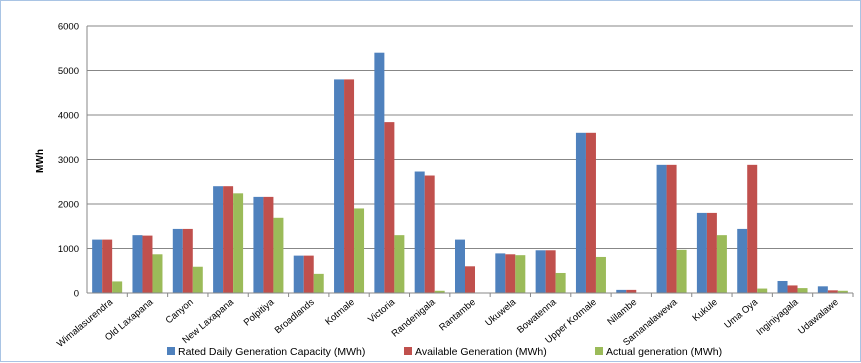 The image size is (861, 363). I want to click on x-tick-label: Kukule, so click(704, 310).